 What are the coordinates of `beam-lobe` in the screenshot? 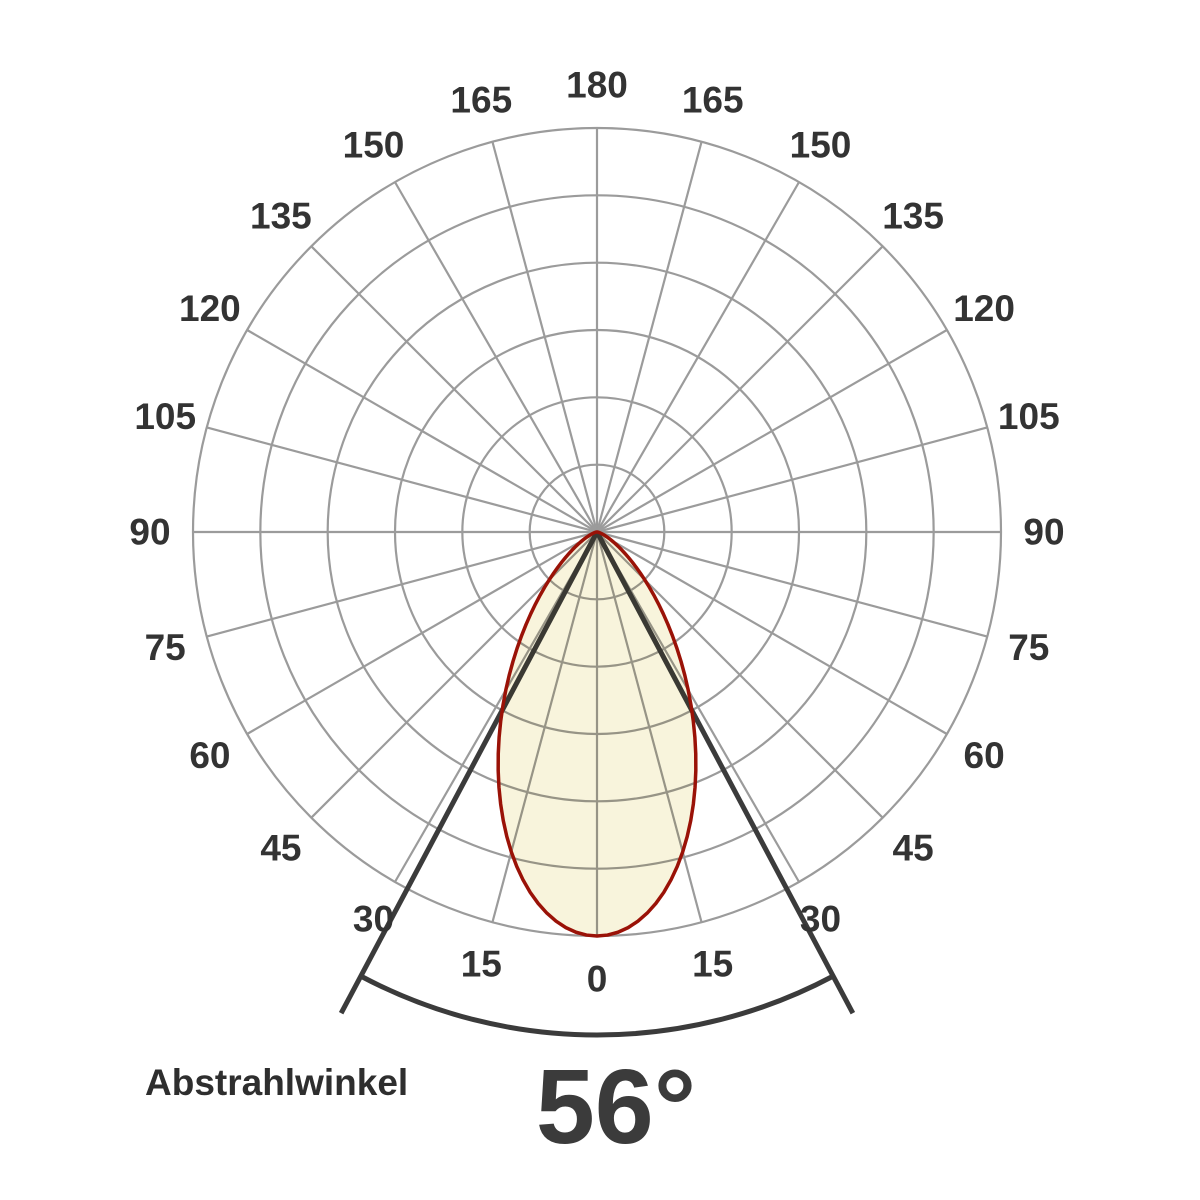 It's located at (597, 734).